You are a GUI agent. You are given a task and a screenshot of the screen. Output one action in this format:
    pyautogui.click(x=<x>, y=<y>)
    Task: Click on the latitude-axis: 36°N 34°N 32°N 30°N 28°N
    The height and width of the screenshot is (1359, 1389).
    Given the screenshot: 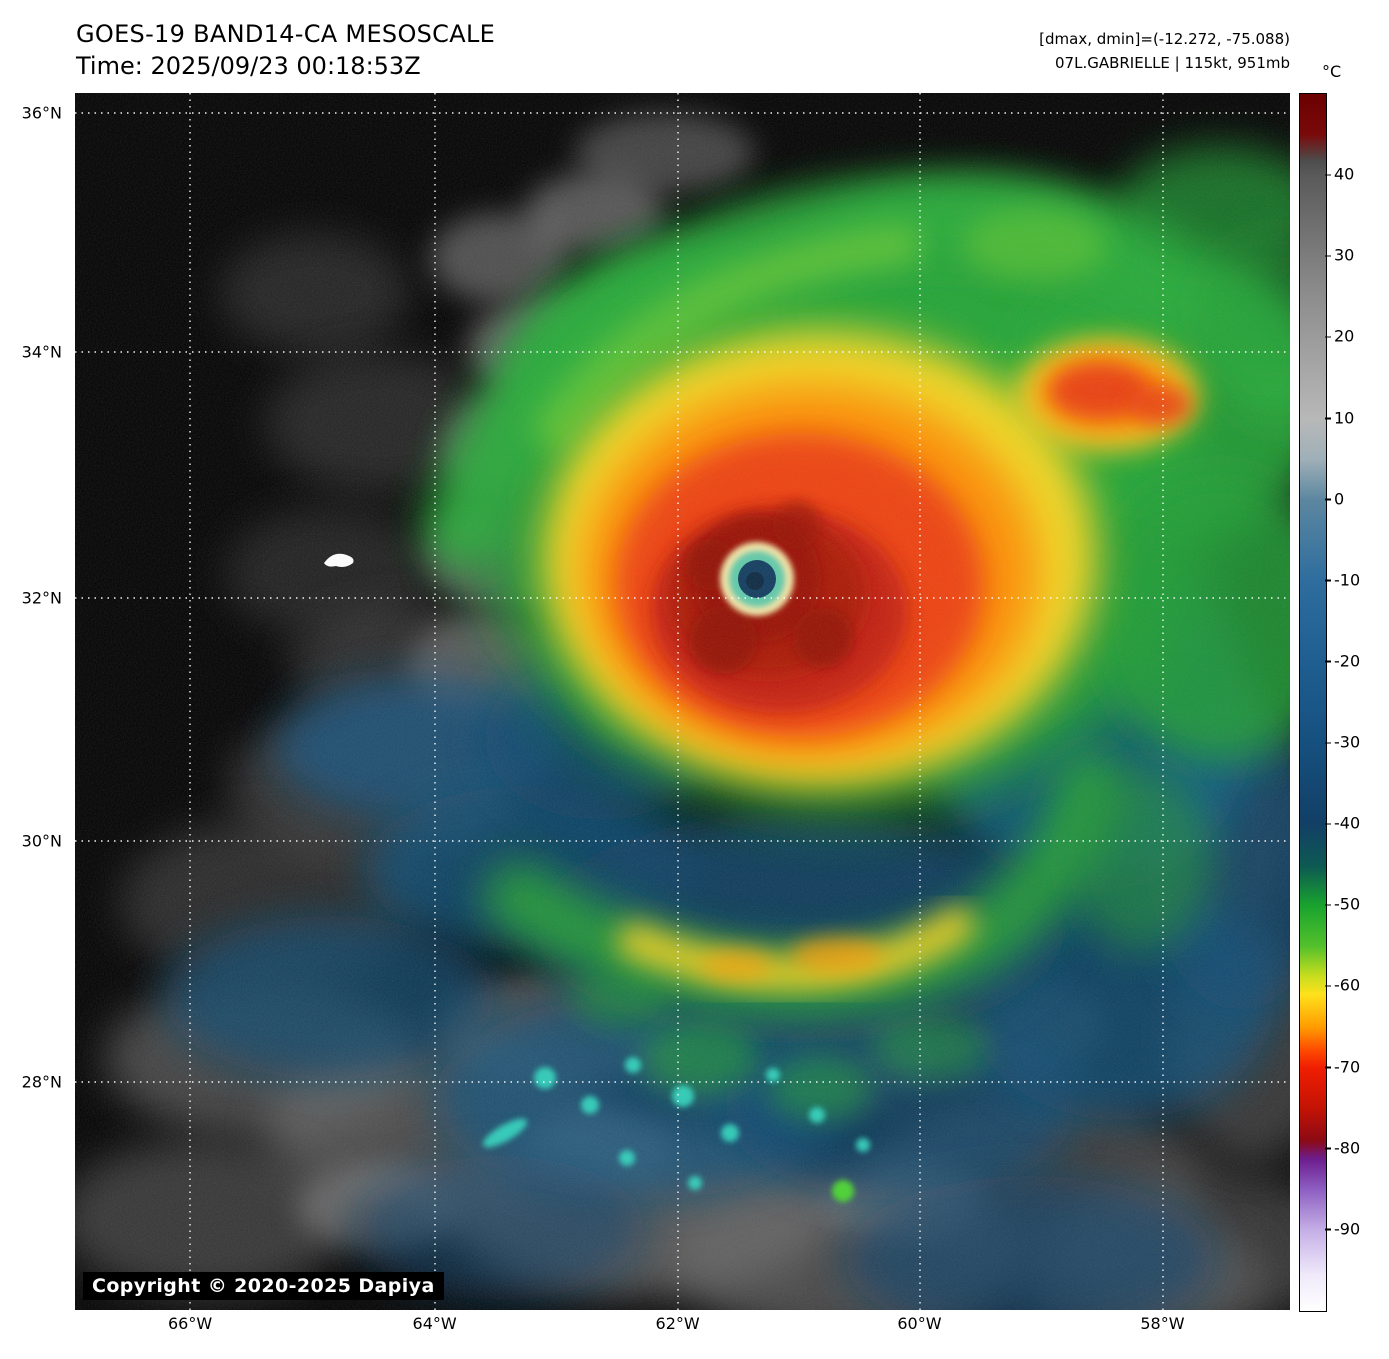 What is the action you would take?
    pyautogui.click(x=34, y=701)
    